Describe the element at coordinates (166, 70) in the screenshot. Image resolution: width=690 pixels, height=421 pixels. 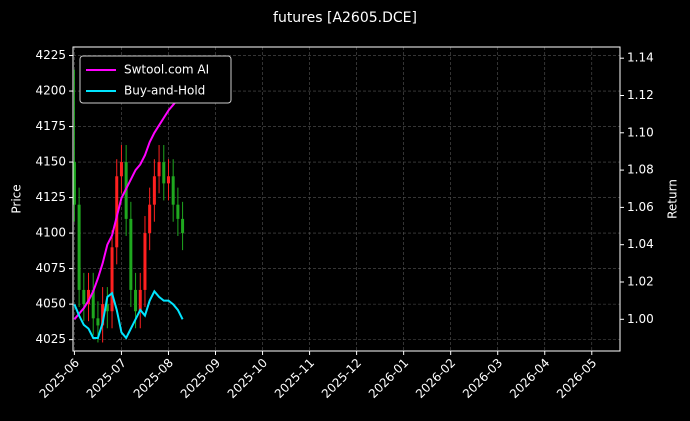
I see `legend-label: Swtool.com AI` at that location.